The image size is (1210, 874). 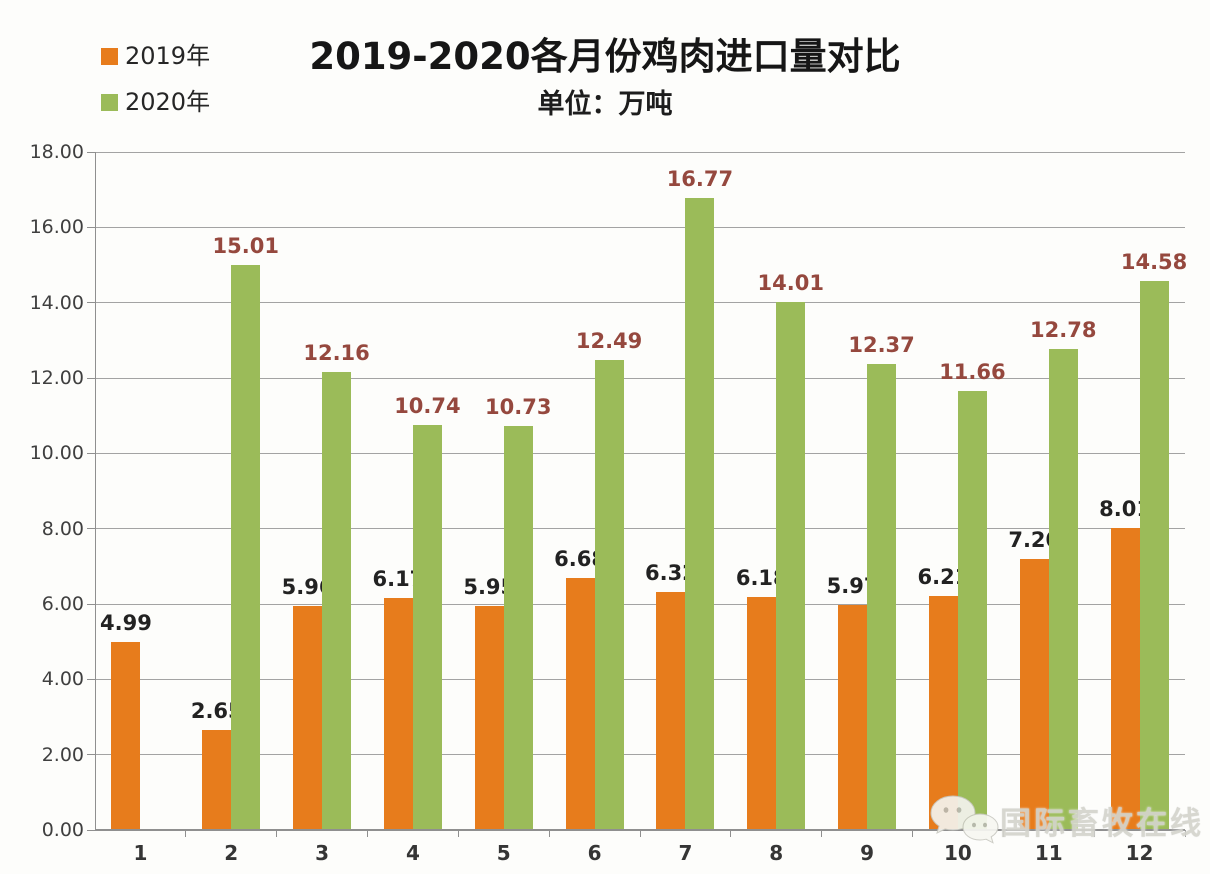 I want to click on x-axis-label-month-7: 7, so click(x=685, y=853).